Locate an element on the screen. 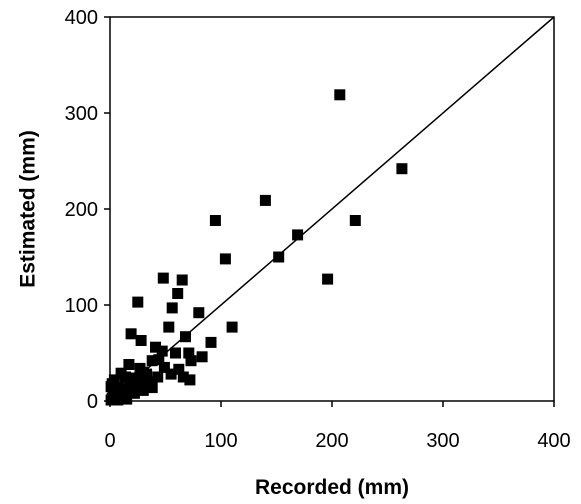 The image size is (581, 504). y-tick-label-0: 0 is located at coordinates (92, 402).